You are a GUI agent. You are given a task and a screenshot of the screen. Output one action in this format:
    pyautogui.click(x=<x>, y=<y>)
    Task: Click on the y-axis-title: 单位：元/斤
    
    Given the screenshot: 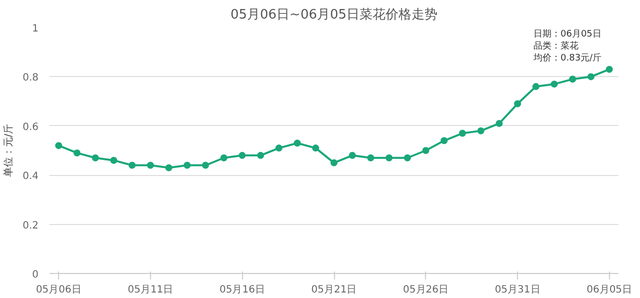 What is the action you would take?
    pyautogui.click(x=8, y=151)
    